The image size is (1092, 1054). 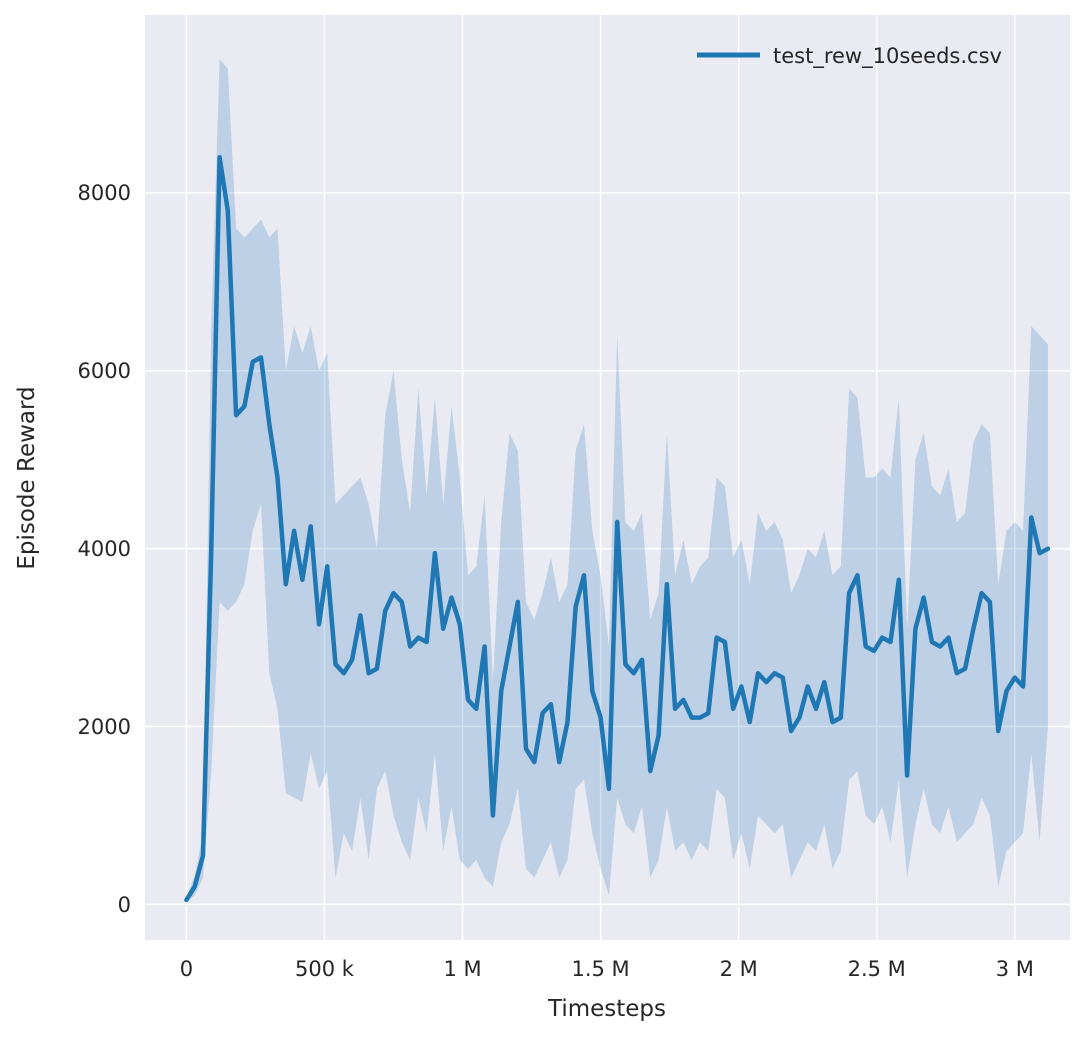 What do you see at coordinates (104, 727) in the screenshot?
I see `y-tick-label: 2000` at bounding box center [104, 727].